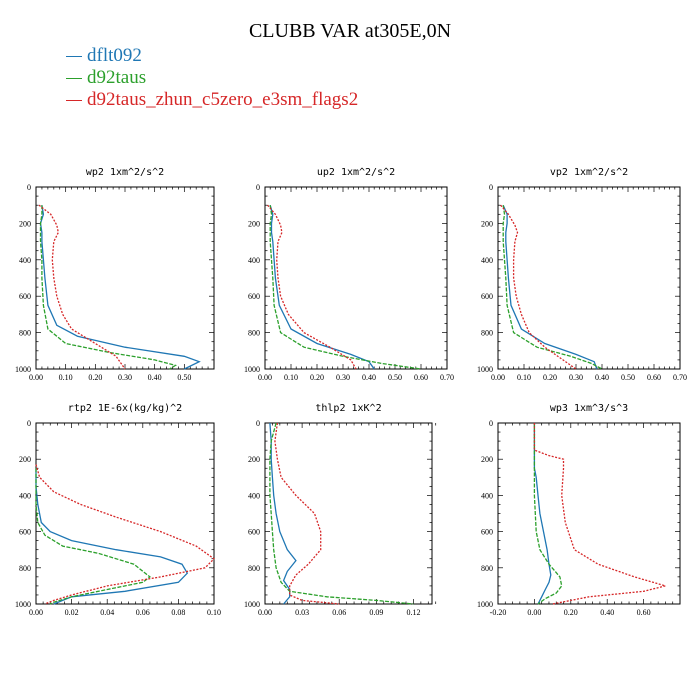  Describe the element at coordinates (589, 408) in the screenshot. I see `chart-title-5: wp3 1xm^3/s^3` at that location.